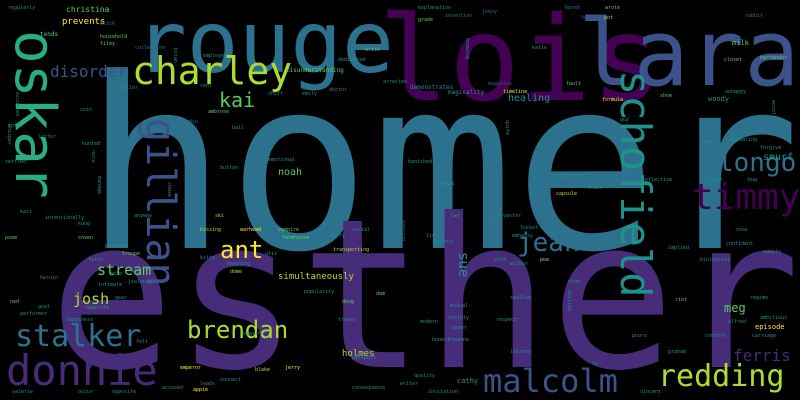  Describe the element at coordinates (219, 112) in the screenshot. I see `cloud-word: ambrose` at that location.